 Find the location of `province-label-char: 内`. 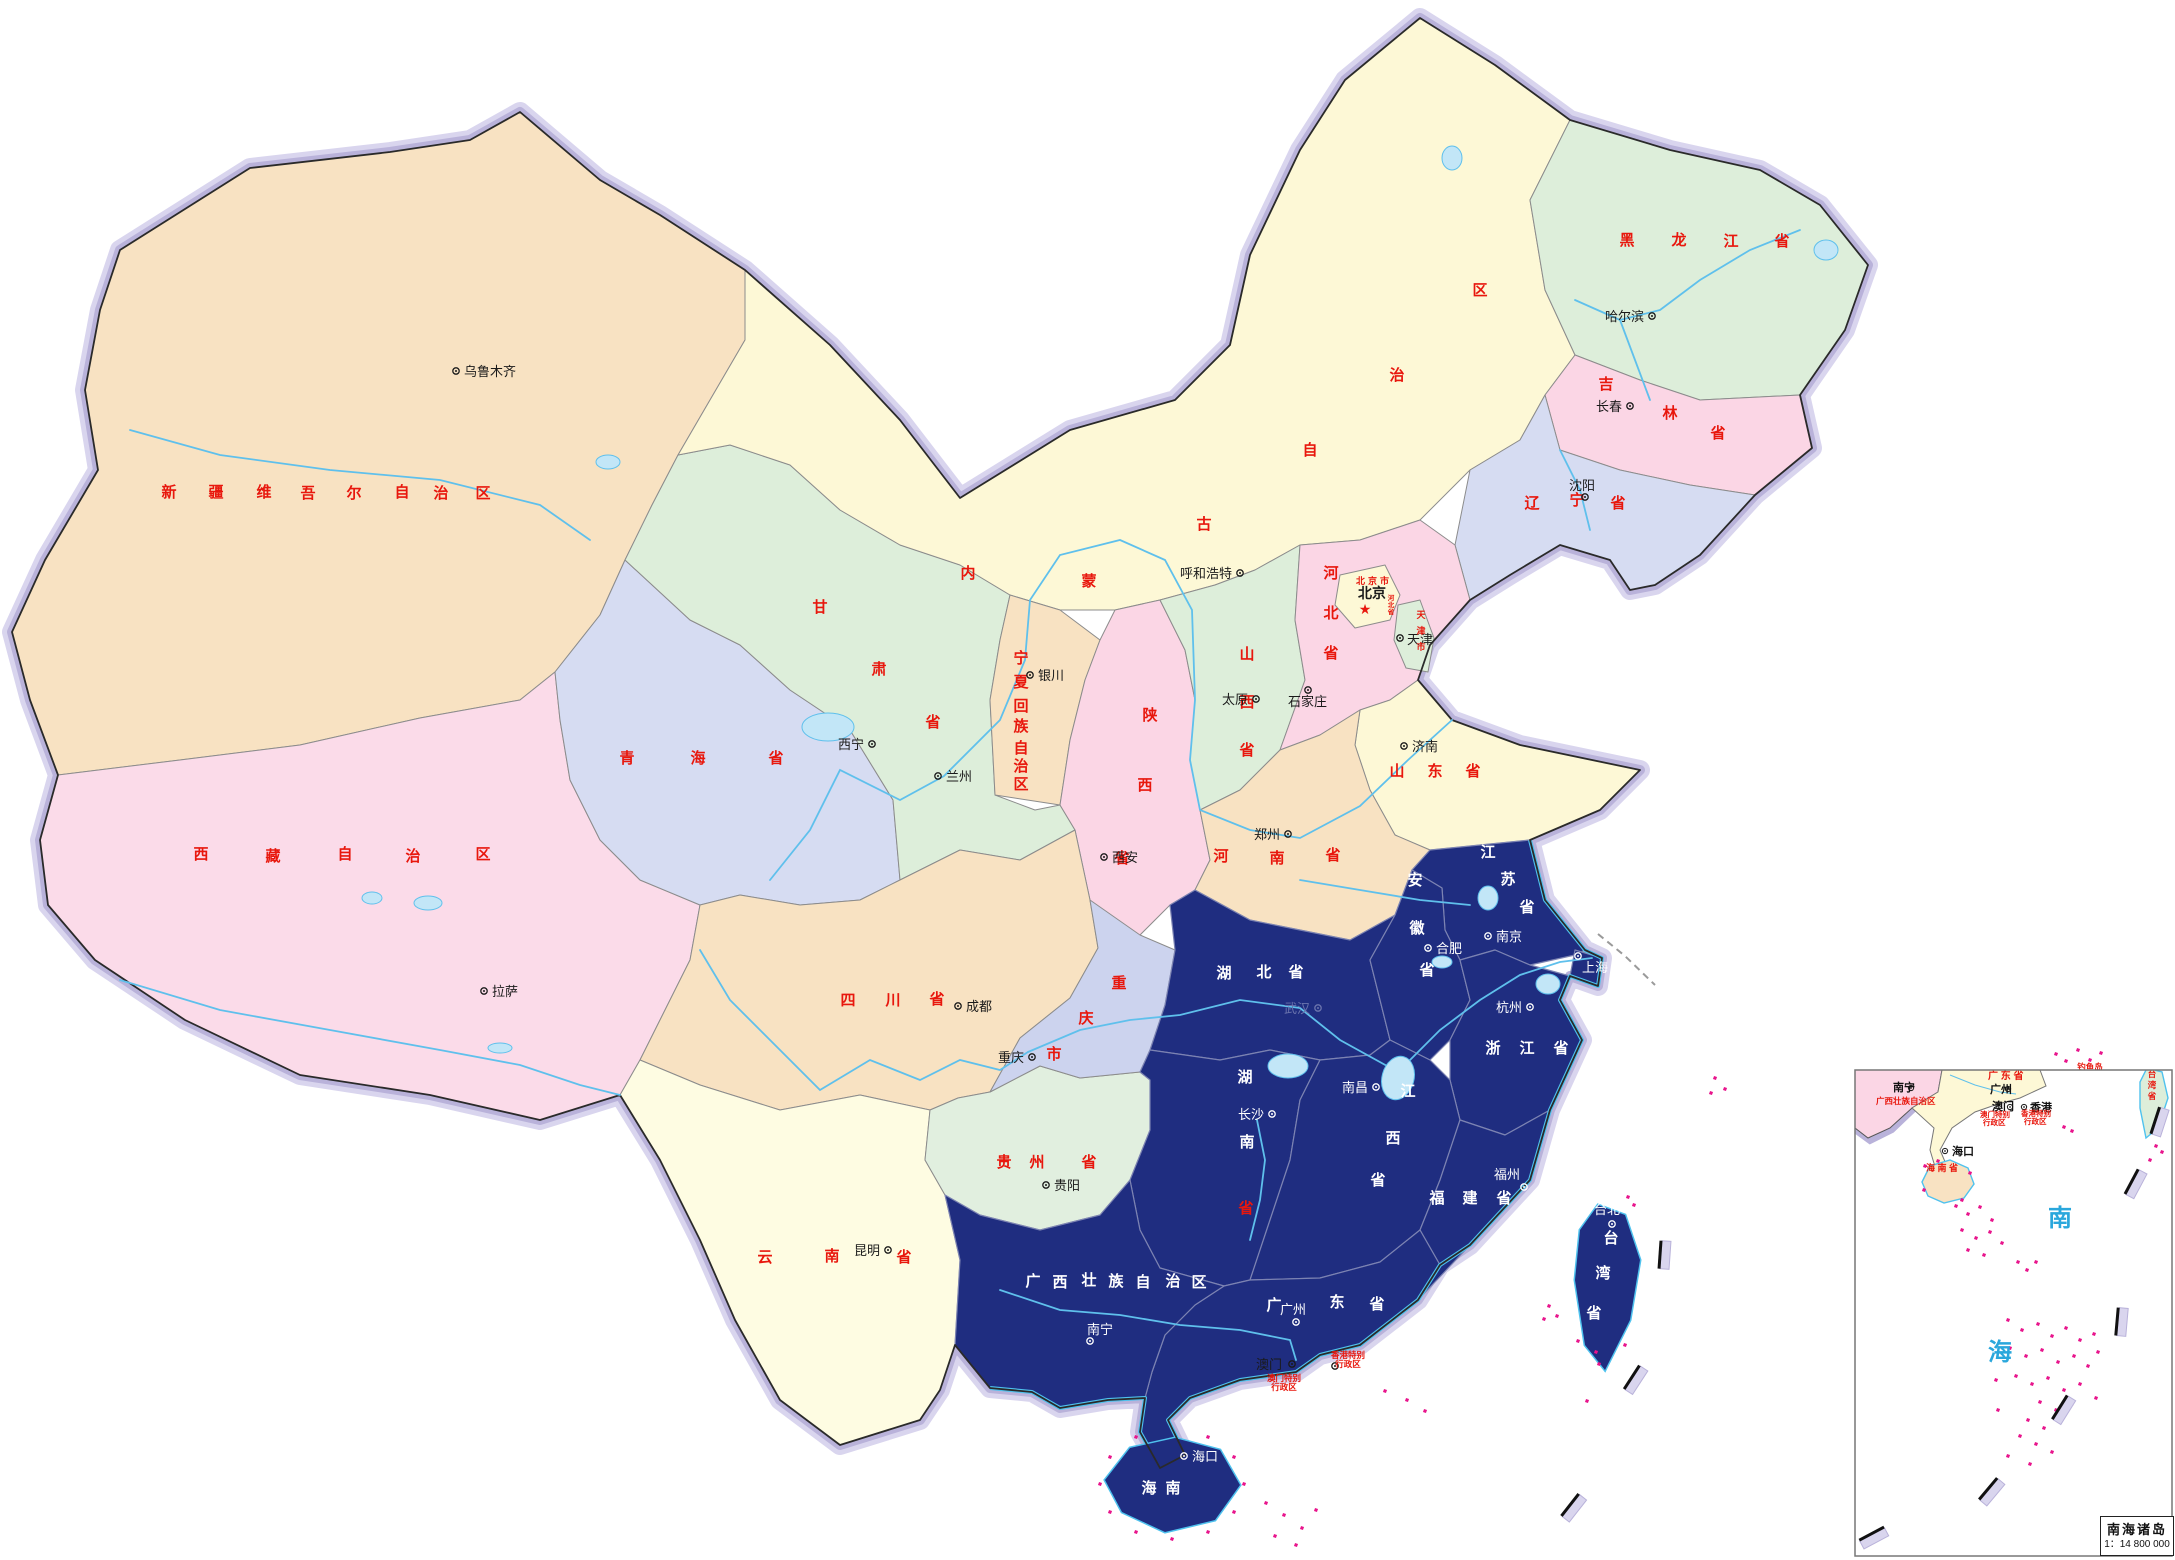

province-label-char: 内 is located at coordinates (967, 573).